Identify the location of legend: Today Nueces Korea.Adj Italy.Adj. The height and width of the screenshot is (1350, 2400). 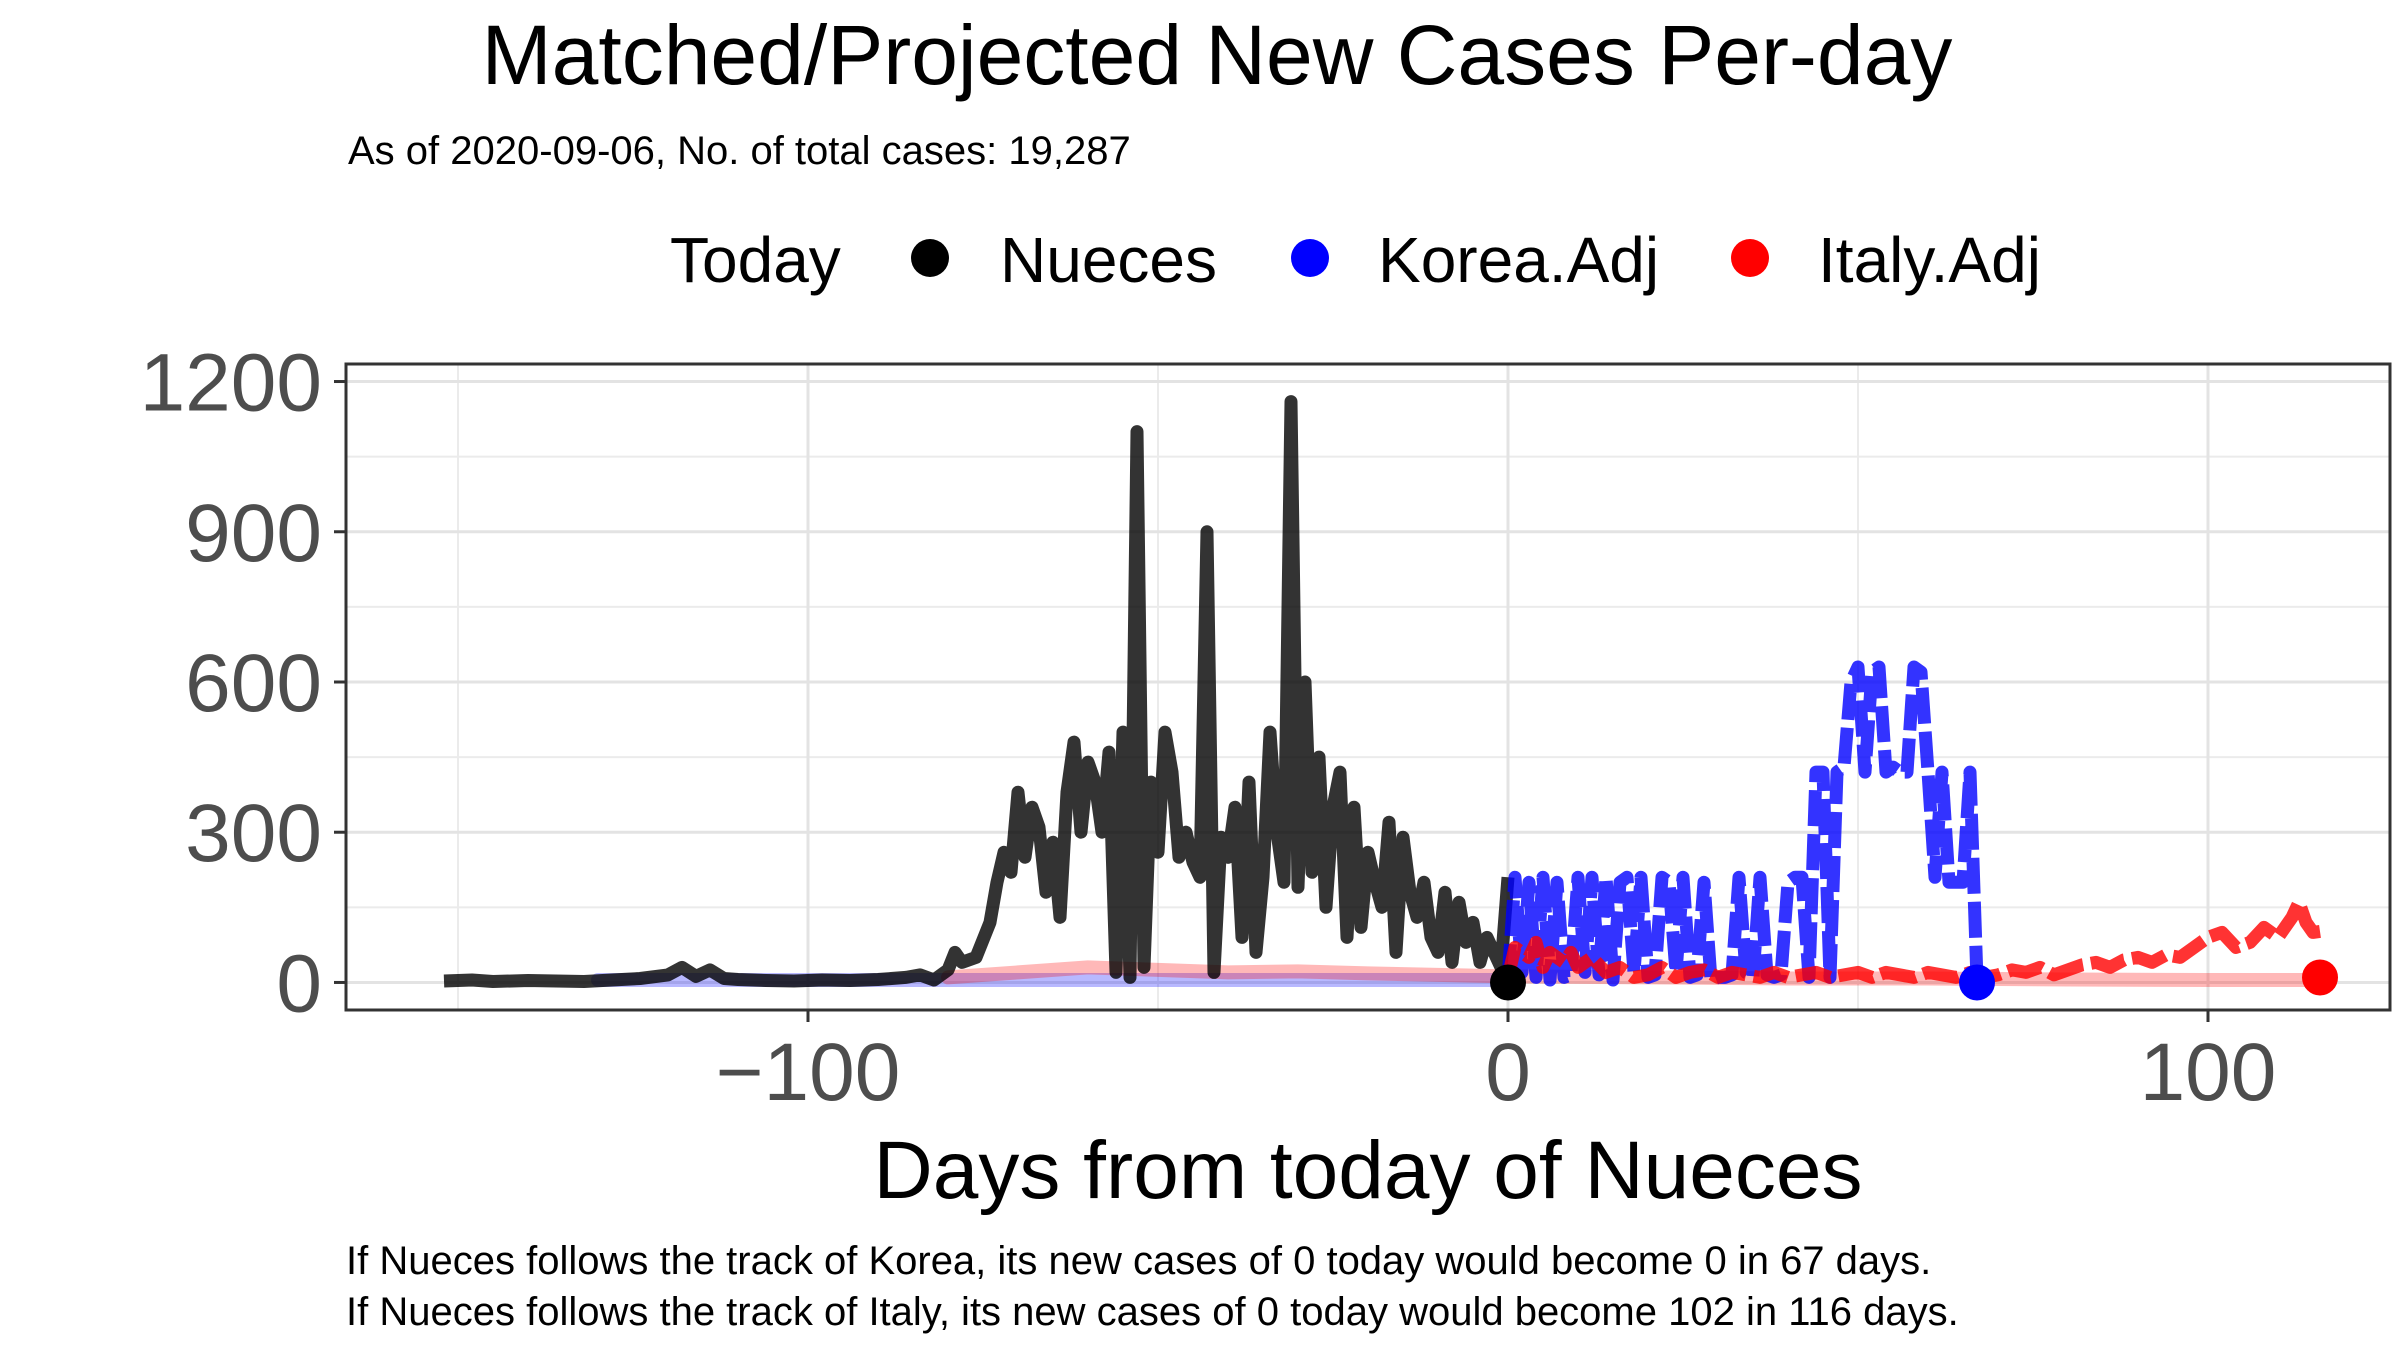
(1355, 260).